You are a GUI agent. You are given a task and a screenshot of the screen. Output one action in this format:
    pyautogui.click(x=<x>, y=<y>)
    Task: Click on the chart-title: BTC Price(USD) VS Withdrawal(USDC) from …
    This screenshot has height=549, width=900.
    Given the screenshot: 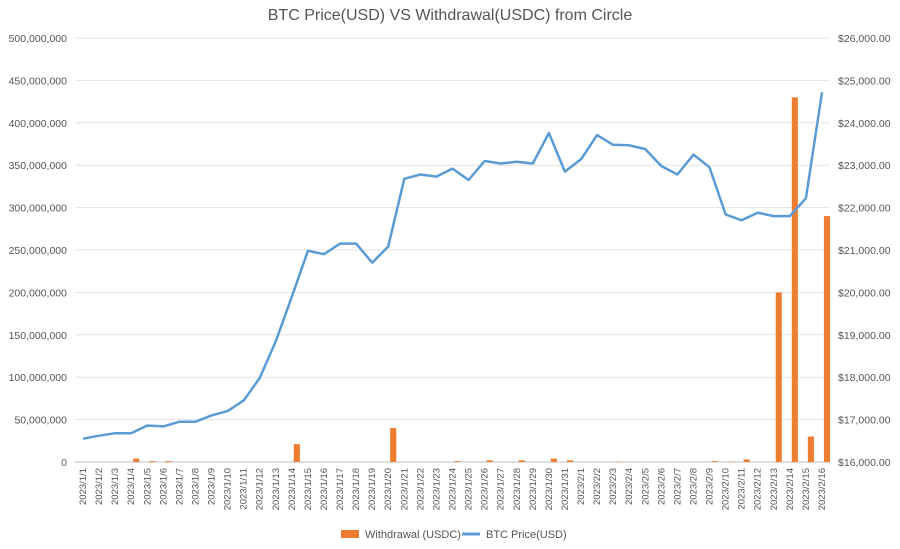 What is the action you would take?
    pyautogui.click(x=450, y=15)
    